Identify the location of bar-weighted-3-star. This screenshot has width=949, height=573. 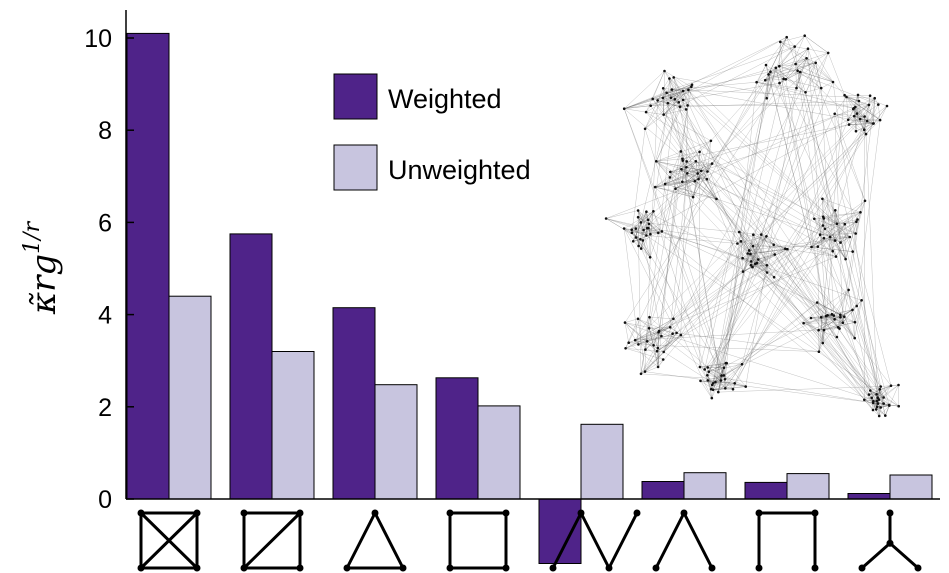
(869, 496).